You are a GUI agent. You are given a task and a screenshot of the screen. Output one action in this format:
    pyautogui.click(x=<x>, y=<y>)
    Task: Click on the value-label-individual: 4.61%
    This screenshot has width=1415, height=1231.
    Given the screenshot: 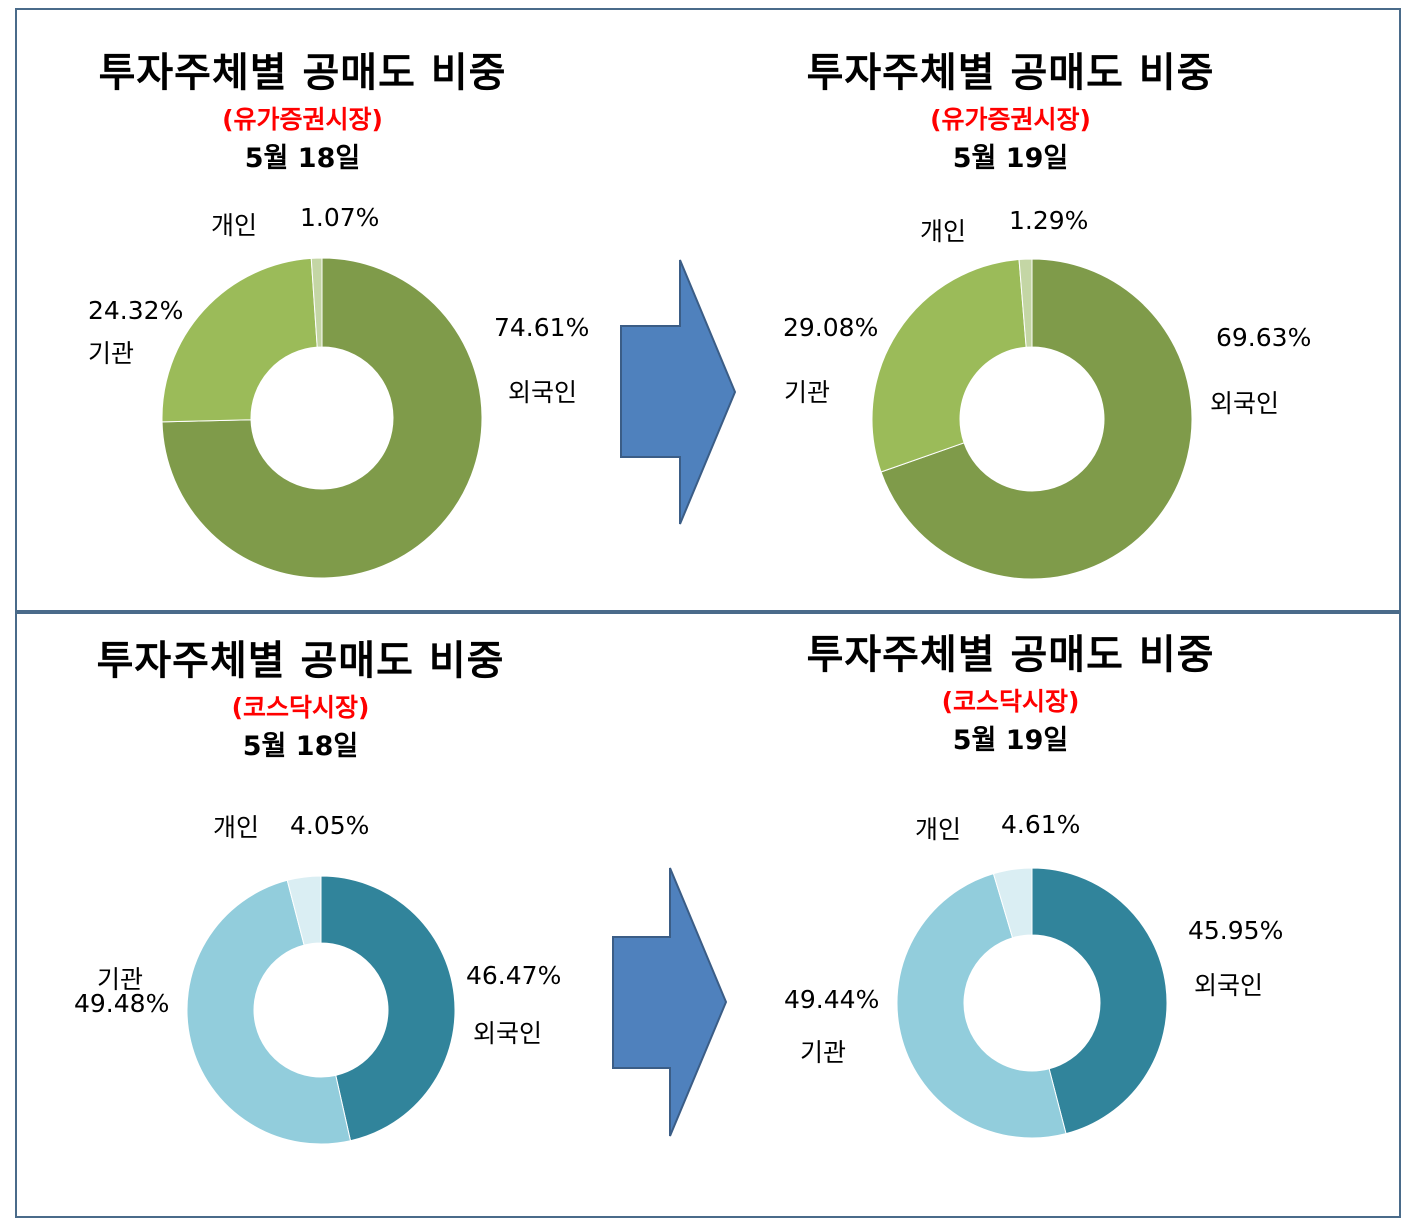 What is the action you would take?
    pyautogui.click(x=1041, y=824)
    